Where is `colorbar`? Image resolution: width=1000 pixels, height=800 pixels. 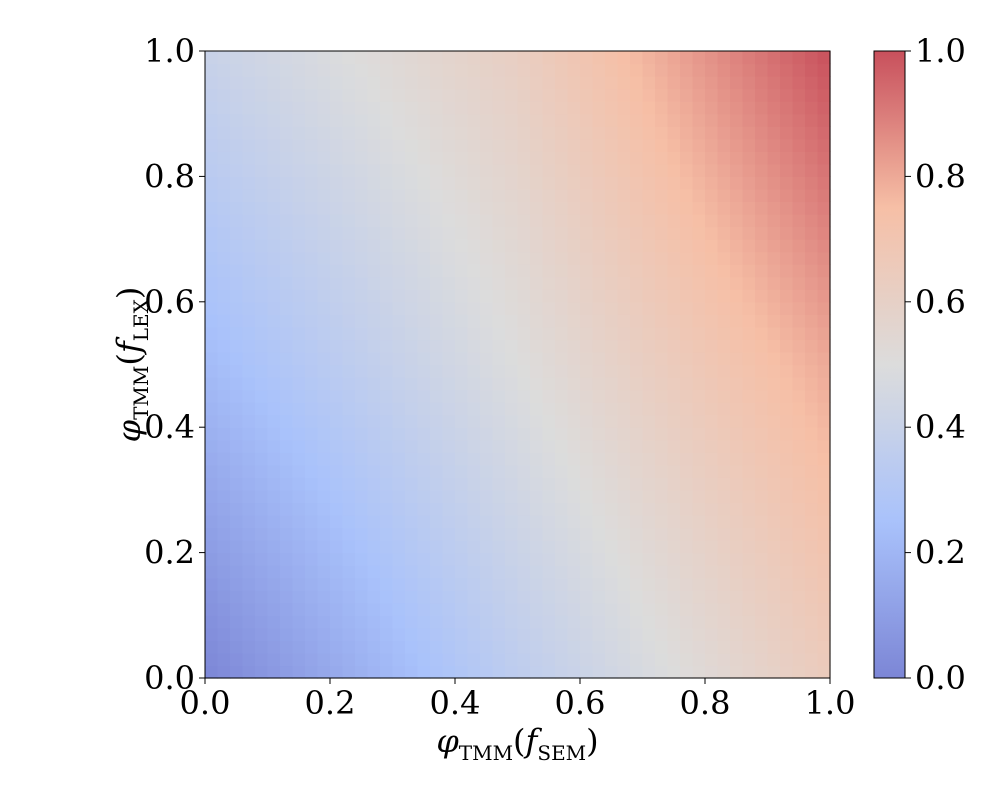 colorbar is located at coordinates (889, 364).